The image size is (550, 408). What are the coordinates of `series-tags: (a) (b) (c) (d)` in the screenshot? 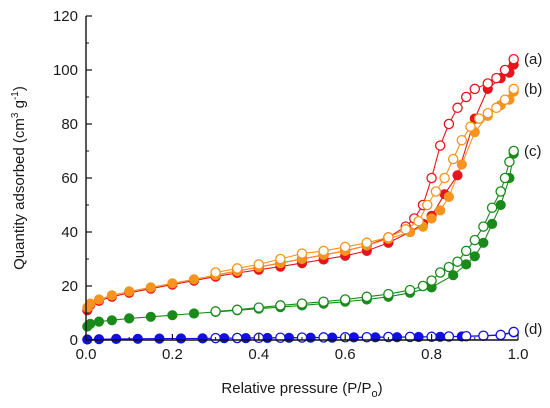 It's located at (533, 194).